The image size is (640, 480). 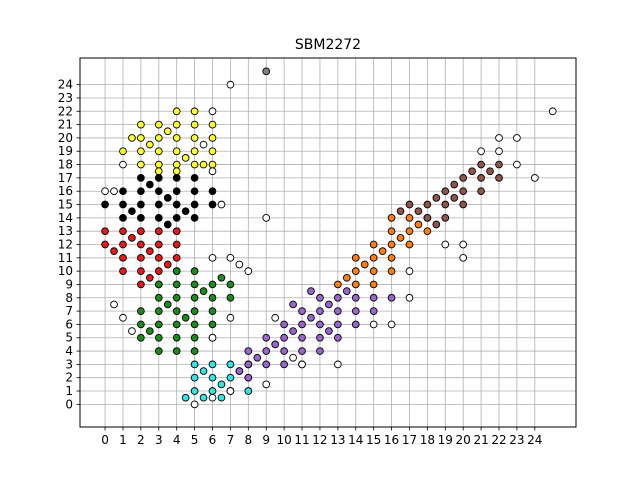 I want to click on y-tick-label: 0, so click(x=69, y=404).